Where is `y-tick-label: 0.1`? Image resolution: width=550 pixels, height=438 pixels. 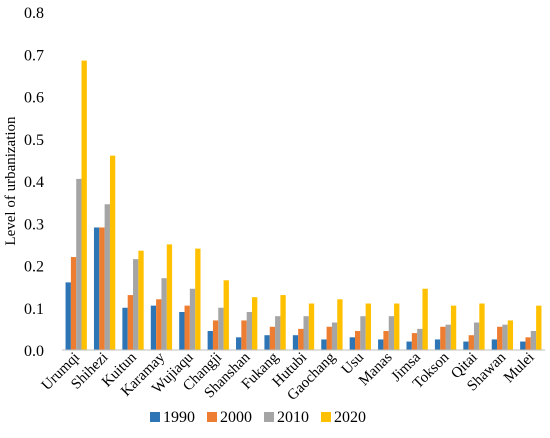
y-tick-label: 0.1 is located at coordinates (34, 309).